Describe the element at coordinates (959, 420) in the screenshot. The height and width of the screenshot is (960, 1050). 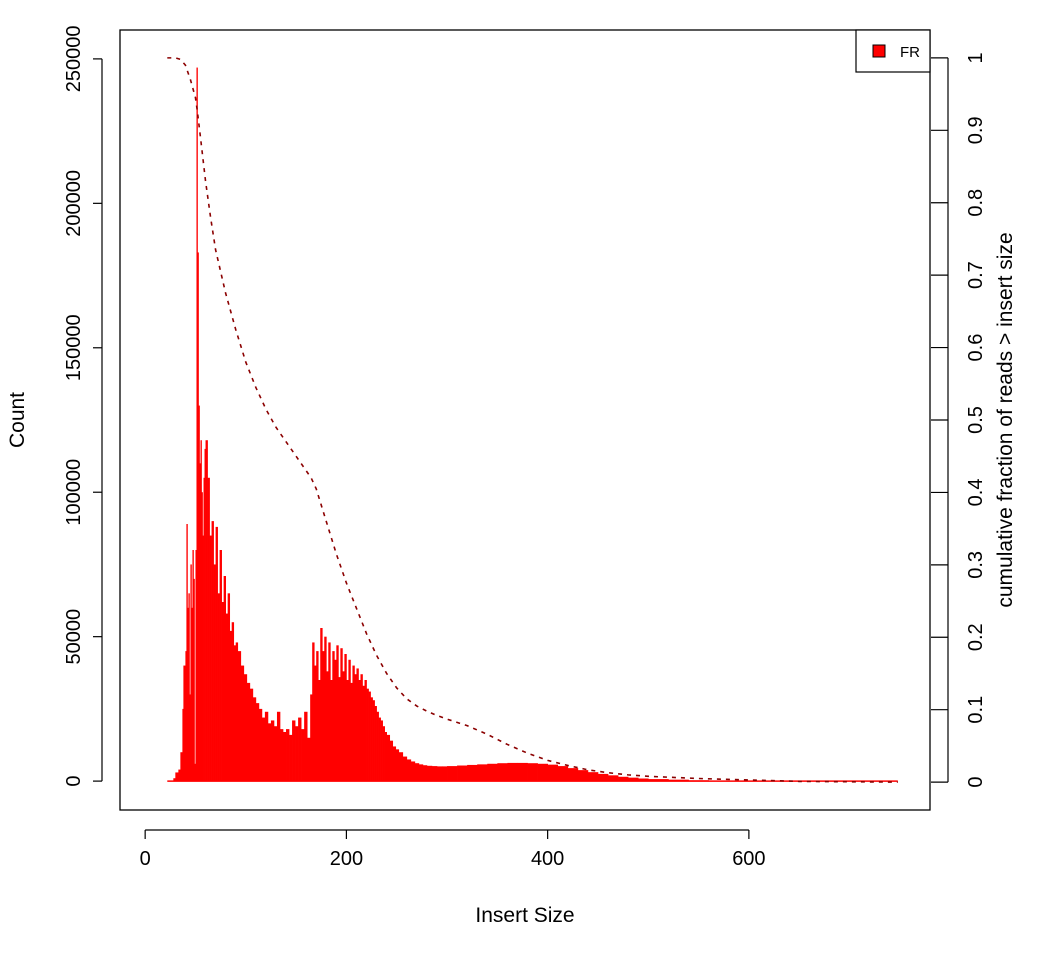
I see `y-axis-right: 0 0.1 0.2 0.3 0.4 0.5 0.6 0.7 0.8 0.9 1` at that location.